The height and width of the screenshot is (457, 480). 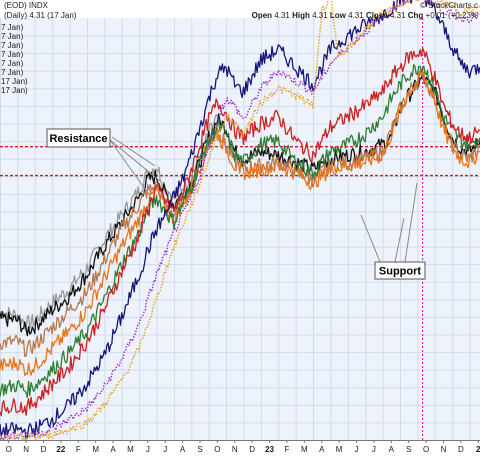 What do you see at coordinates (452, 15) in the screenshot?
I see `ohlc-value: +0.01 (+0.23%` at bounding box center [452, 15].